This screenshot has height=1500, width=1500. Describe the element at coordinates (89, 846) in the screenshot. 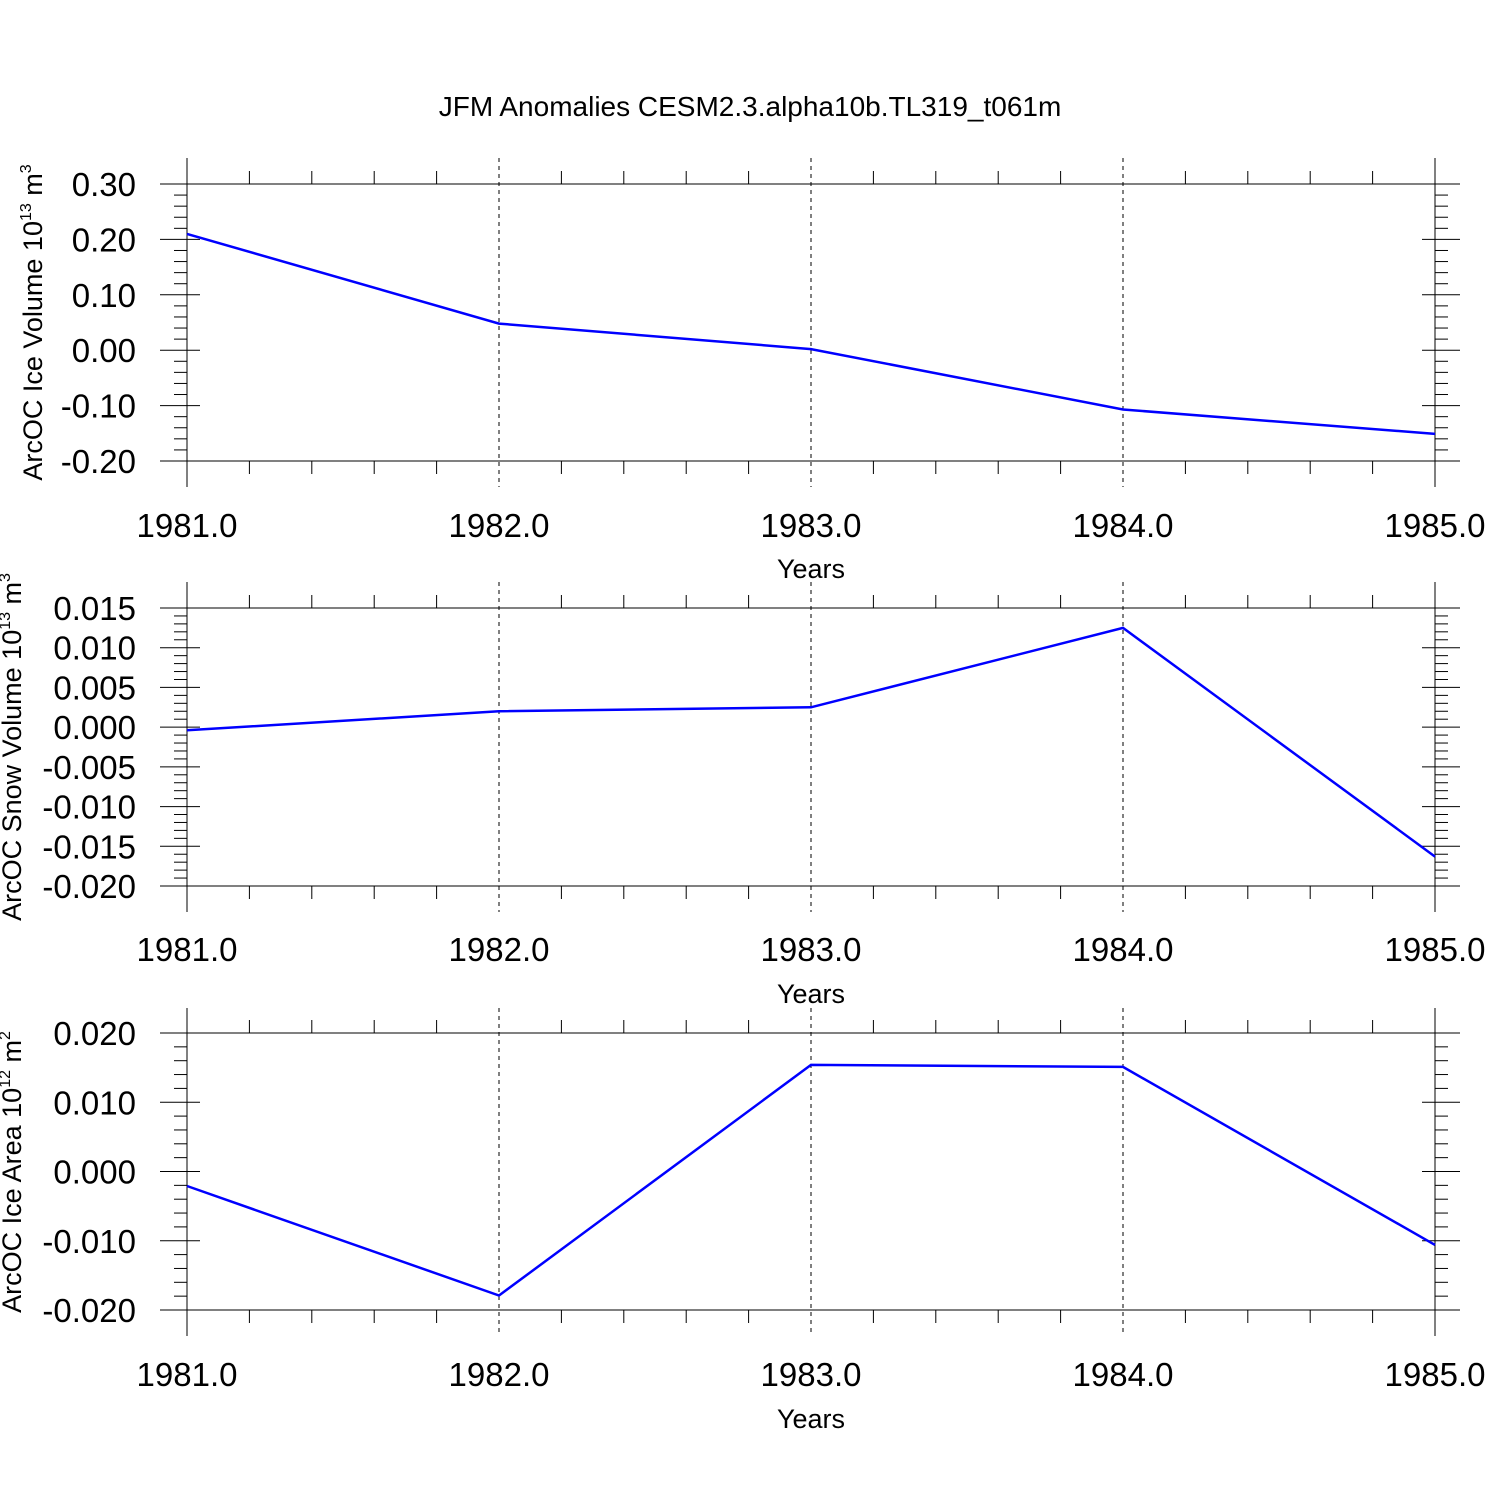

I see `y-tick-label: -0.015` at that location.